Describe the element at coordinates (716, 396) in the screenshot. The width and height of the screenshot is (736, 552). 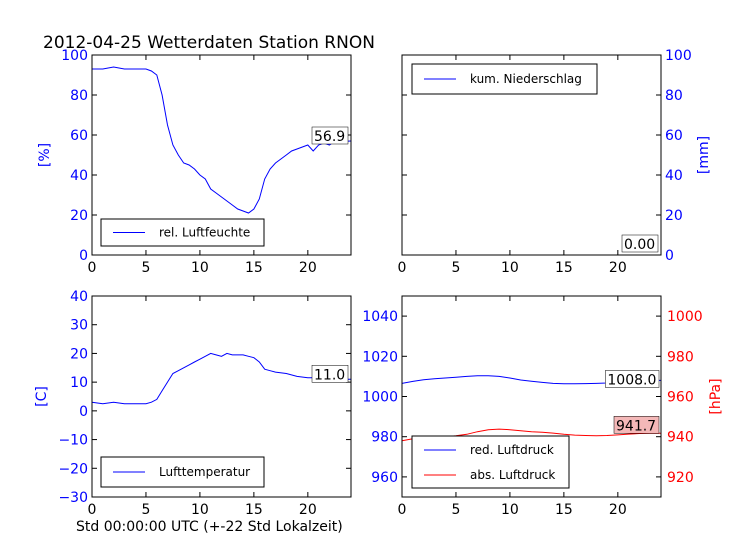
I see `y-axis-label: [hPa]` at that location.